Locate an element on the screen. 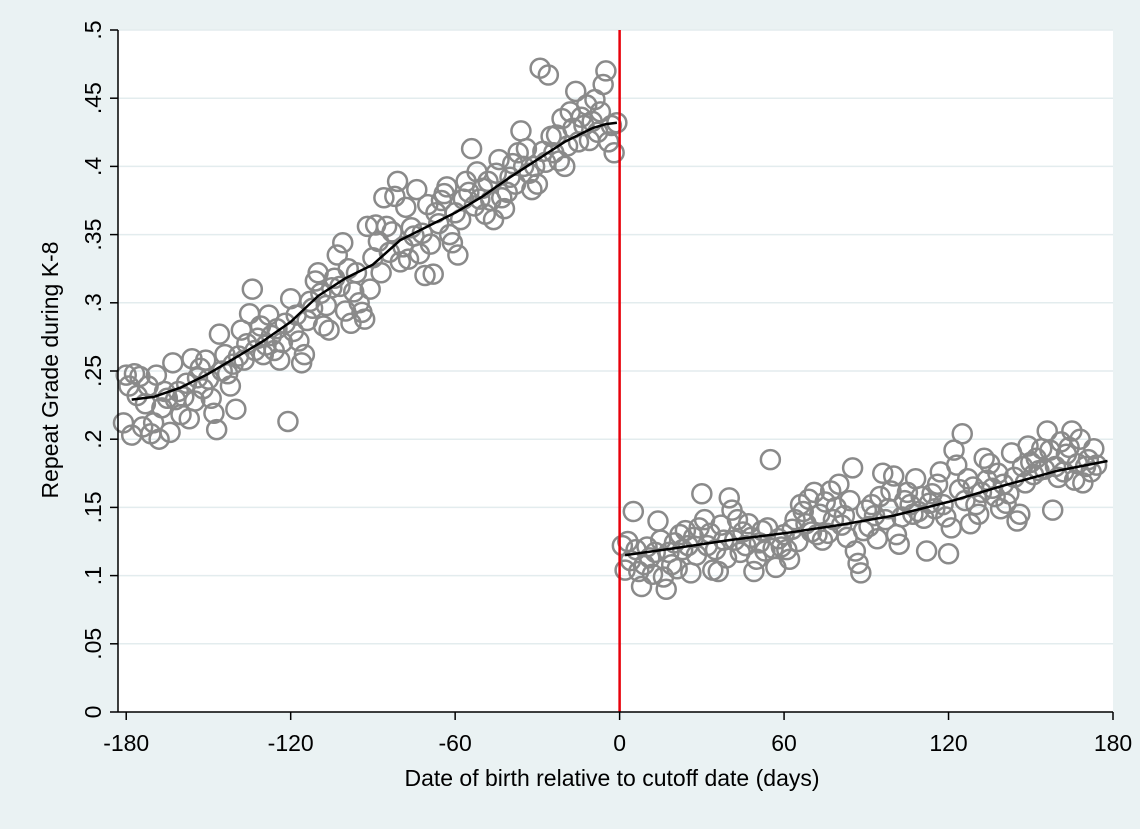 This screenshot has width=1140, height=829. x-tick-label: 120 is located at coordinates (948, 743).